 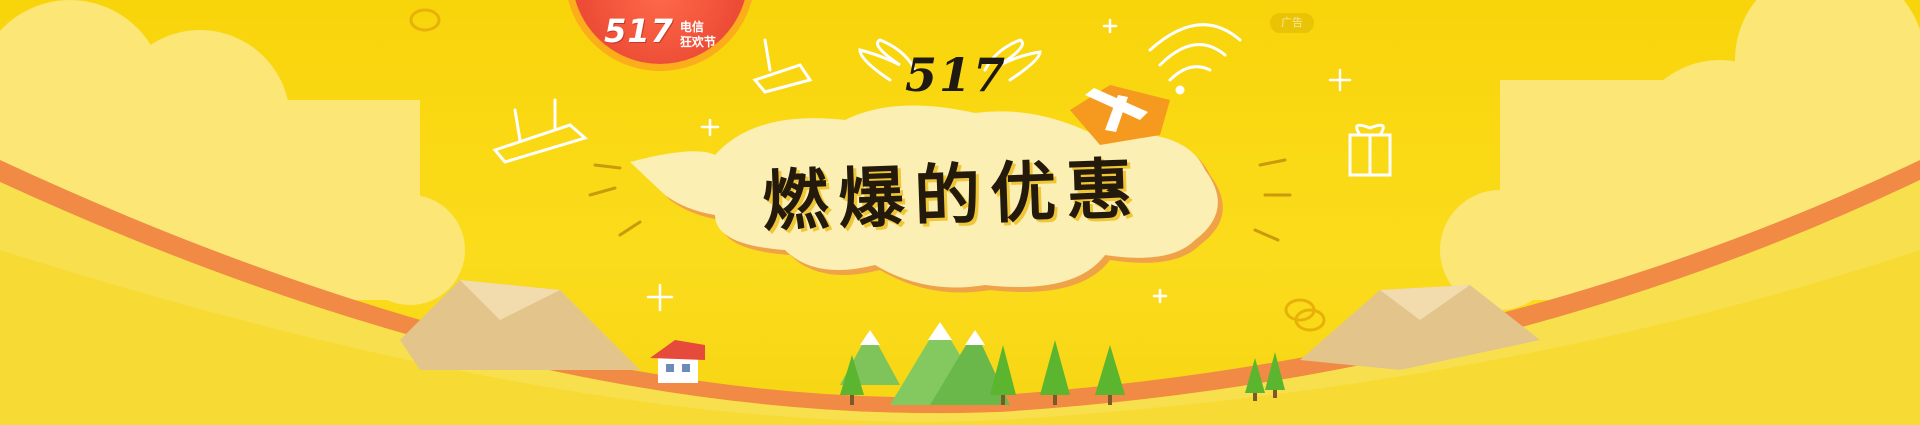 I want to click on badge-number: 517, so click(x=639, y=31).